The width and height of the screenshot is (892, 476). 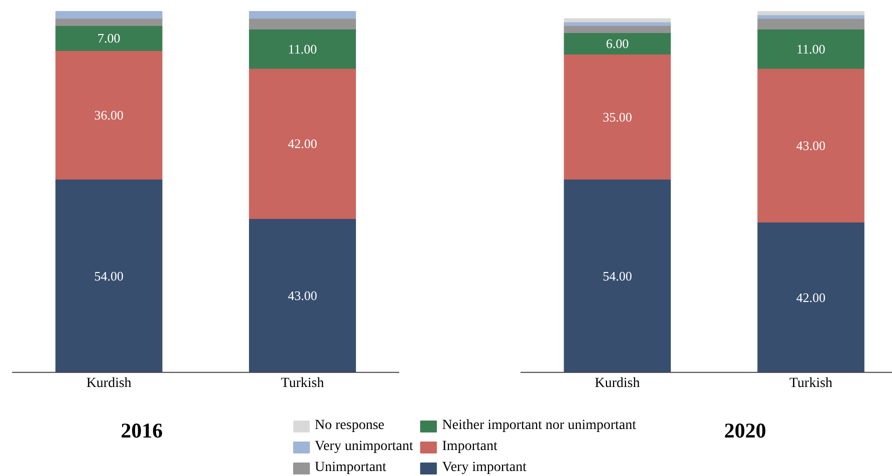 What do you see at coordinates (350, 468) in the screenshot?
I see `legend-label: Unimportant` at bounding box center [350, 468].